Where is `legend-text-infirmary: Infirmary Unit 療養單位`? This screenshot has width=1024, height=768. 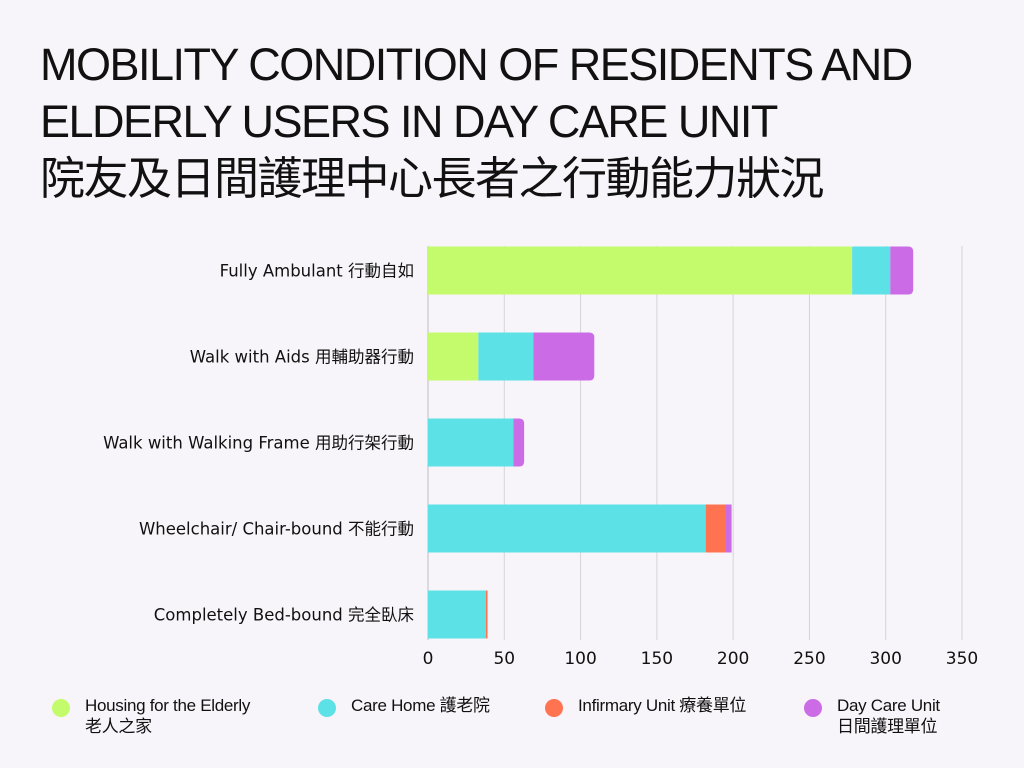
legend-text-infirmary: Infirmary Unit 療養單位 is located at coordinates (662, 705).